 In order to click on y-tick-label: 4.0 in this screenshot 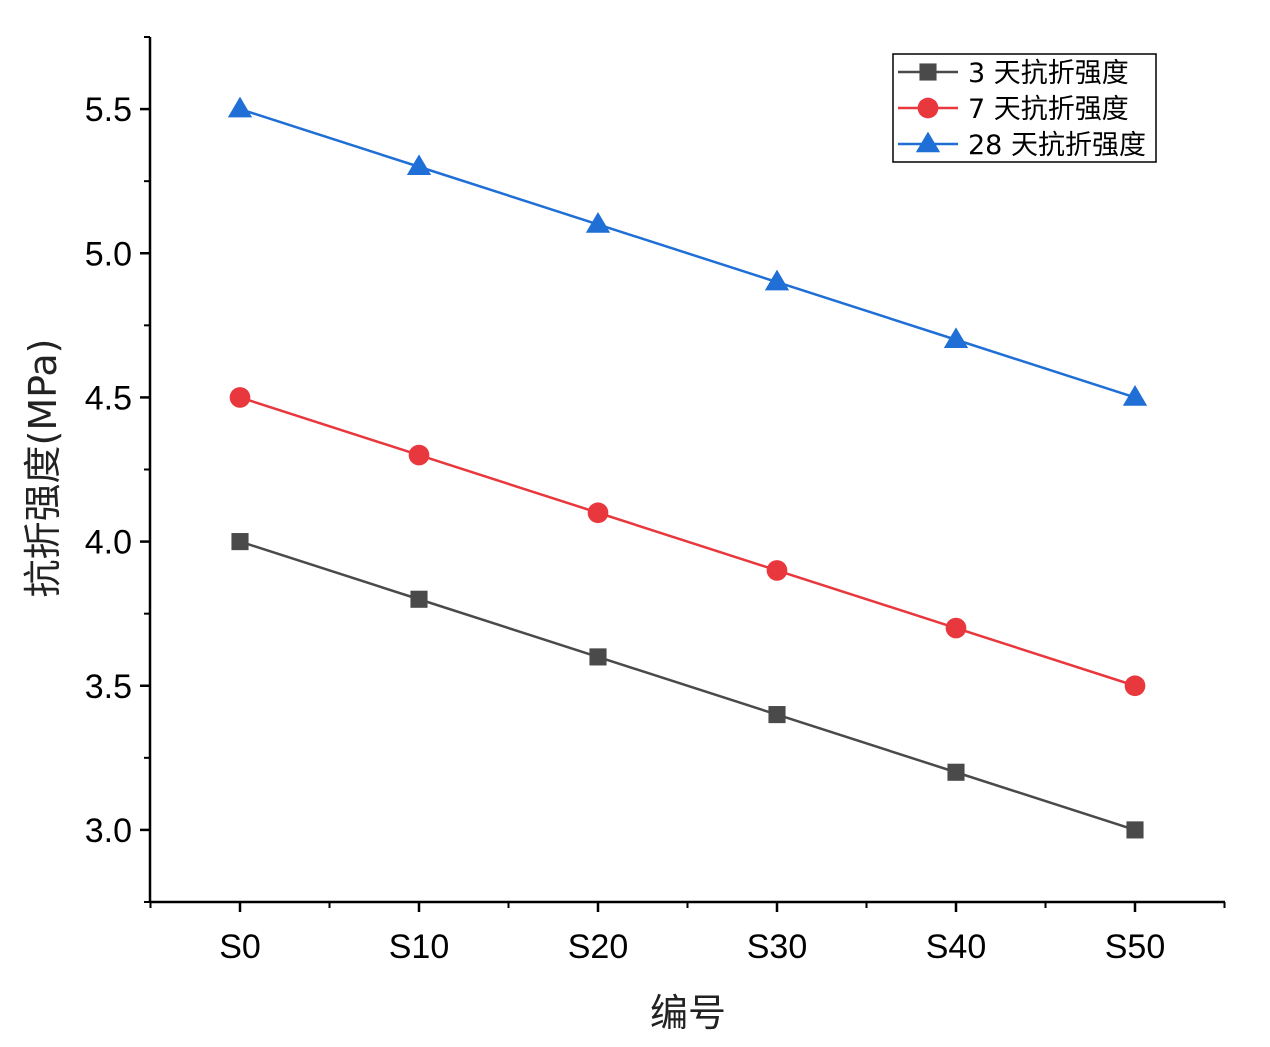, I will do `click(108, 543)`.